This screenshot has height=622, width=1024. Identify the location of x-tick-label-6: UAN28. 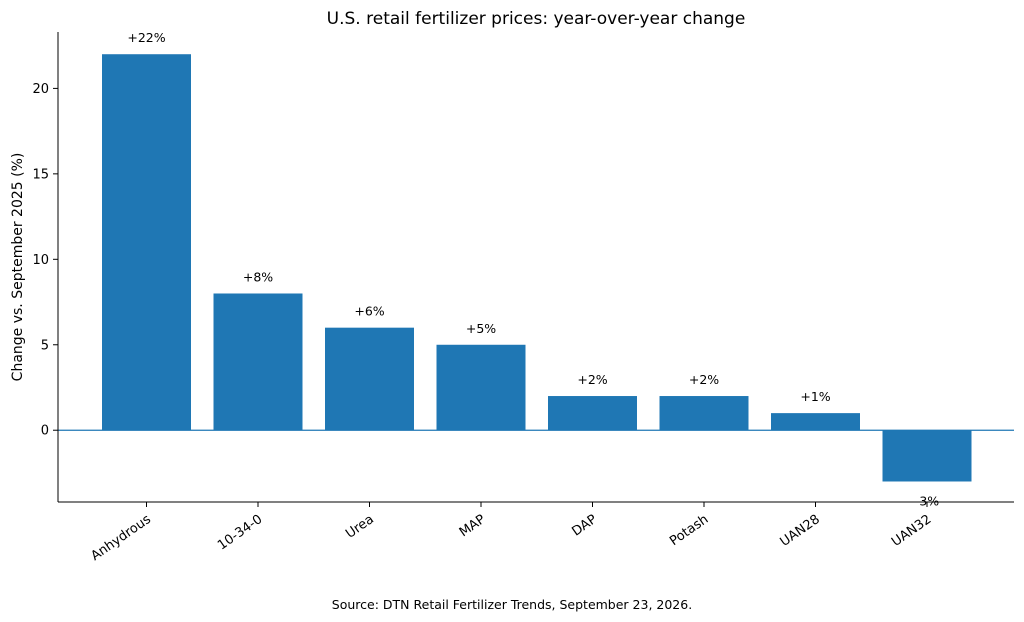
(800, 531).